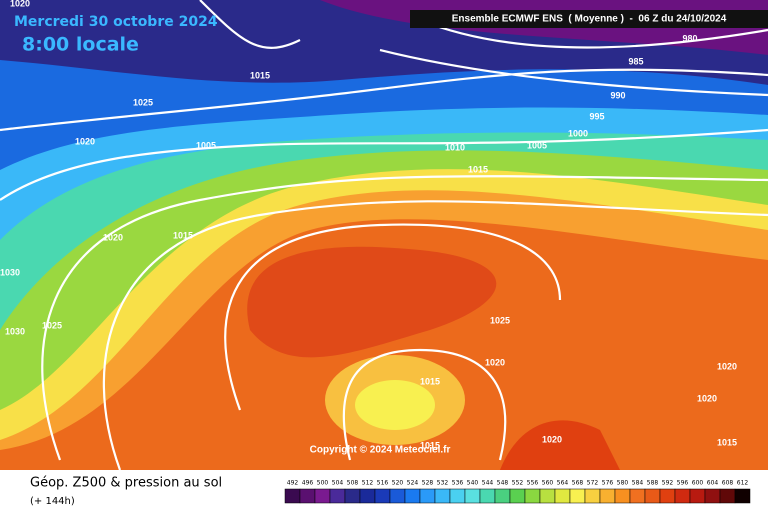 This screenshot has width=768, height=516. Describe the element at coordinates (488, 483) in the screenshot. I see `scale-label: 544` at that location.